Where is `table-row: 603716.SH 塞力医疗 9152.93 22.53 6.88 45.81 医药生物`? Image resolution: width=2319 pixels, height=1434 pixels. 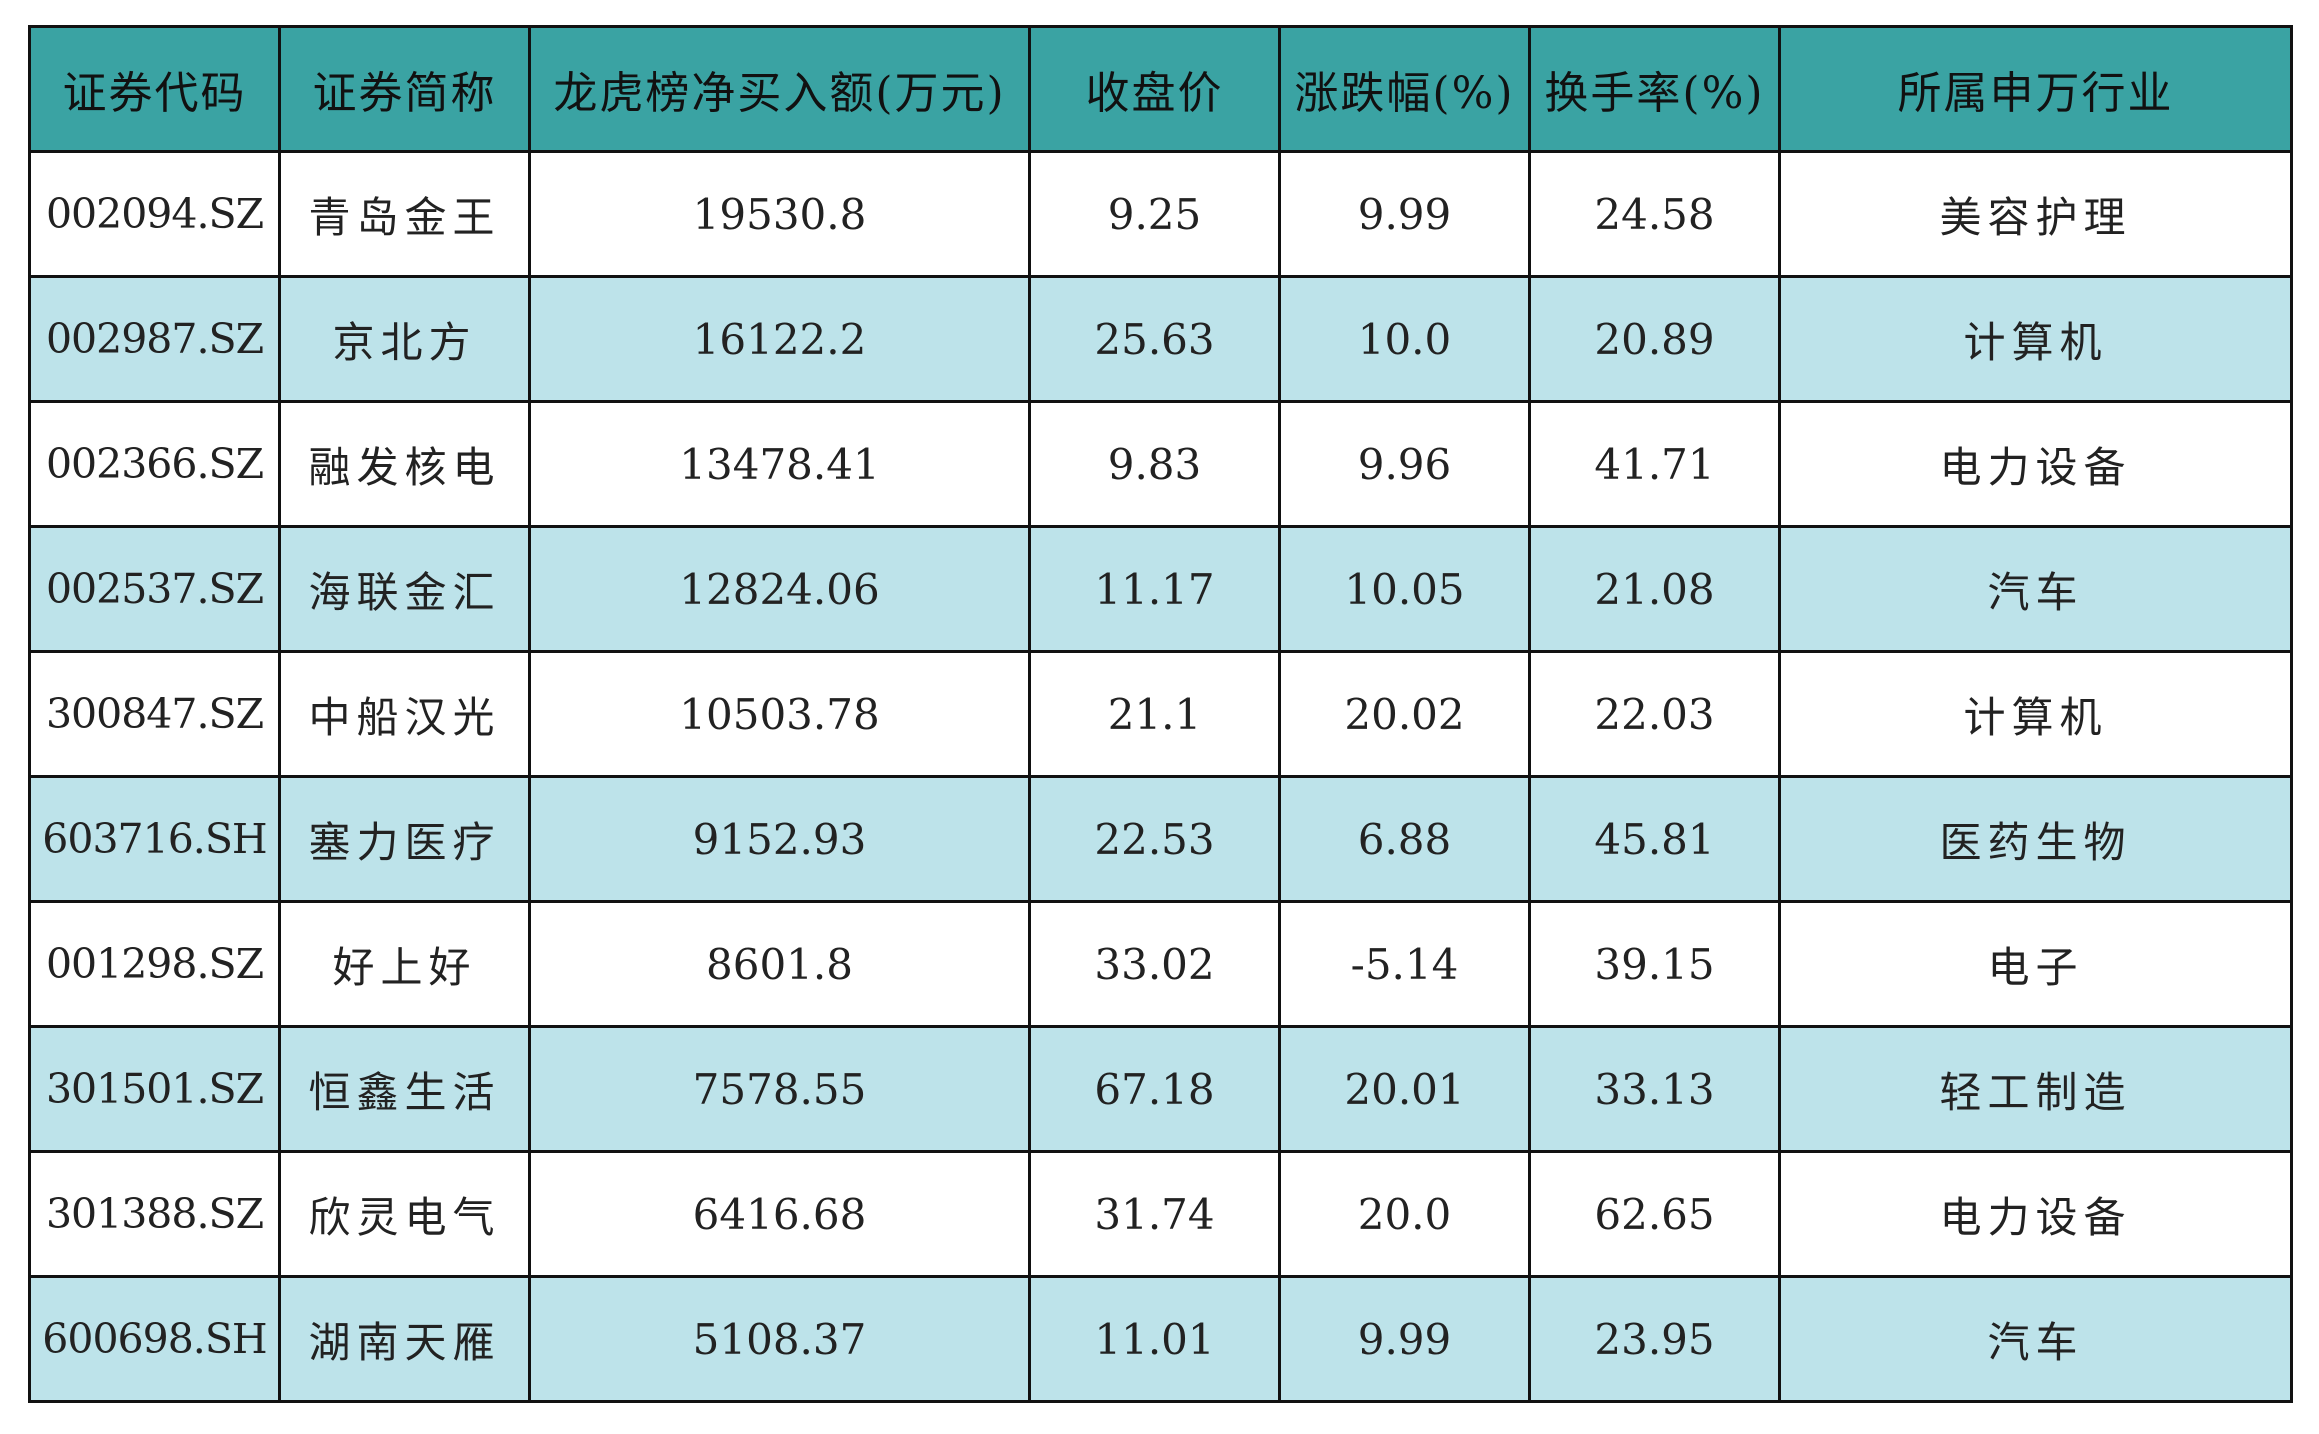 table-row: 603716.SH 塞力医疗 9152.93 22.53 6.88 45.81 医药生物 is located at coordinates (1160, 839).